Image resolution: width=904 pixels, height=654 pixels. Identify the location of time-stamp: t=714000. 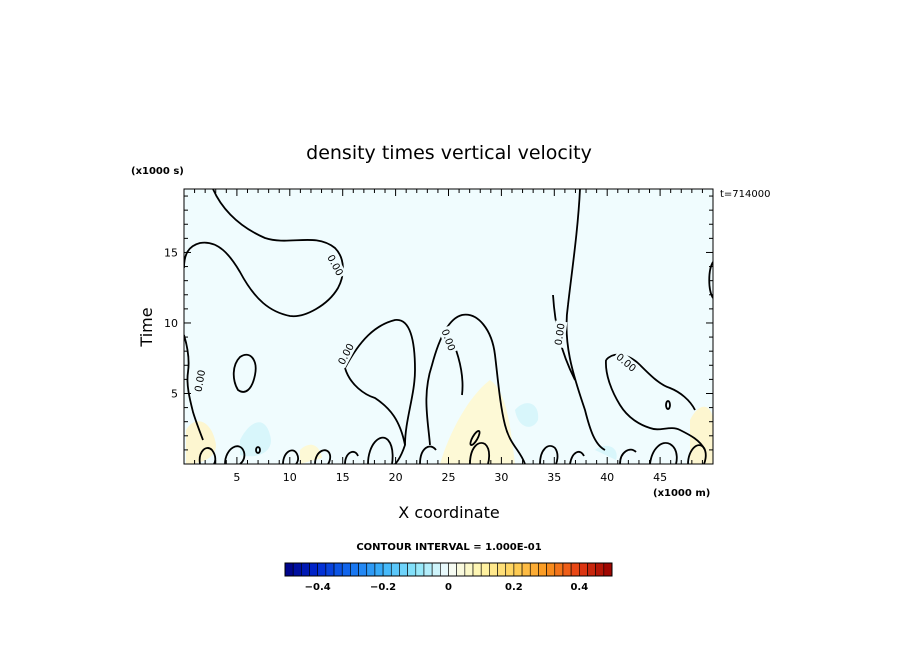
(745, 194).